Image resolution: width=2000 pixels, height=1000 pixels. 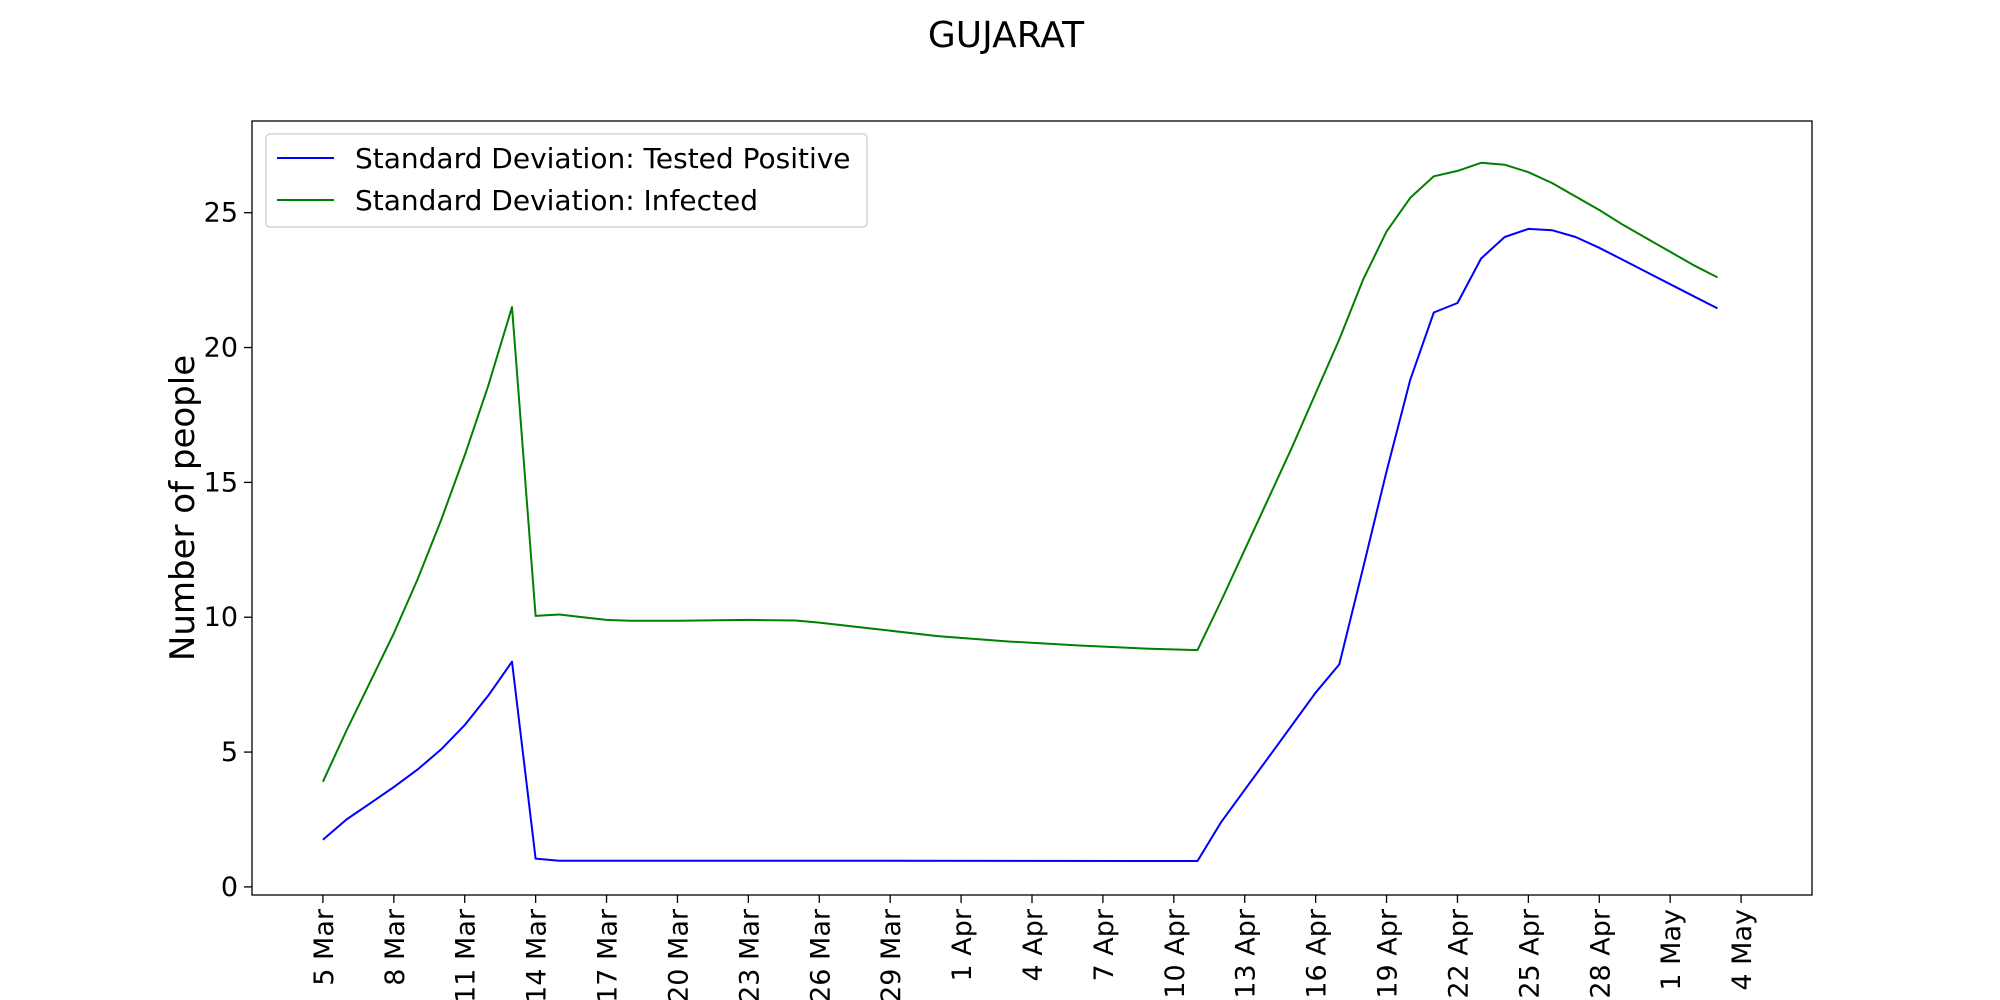 What do you see at coordinates (749, 954) in the screenshot?
I see `x-tick-label: 23 Mar` at bounding box center [749, 954].